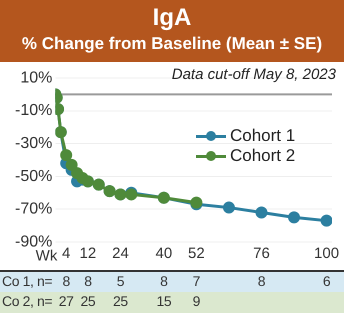  What do you see at coordinates (163, 253) in the screenshot?
I see `x-tick-label: 40` at bounding box center [163, 253].